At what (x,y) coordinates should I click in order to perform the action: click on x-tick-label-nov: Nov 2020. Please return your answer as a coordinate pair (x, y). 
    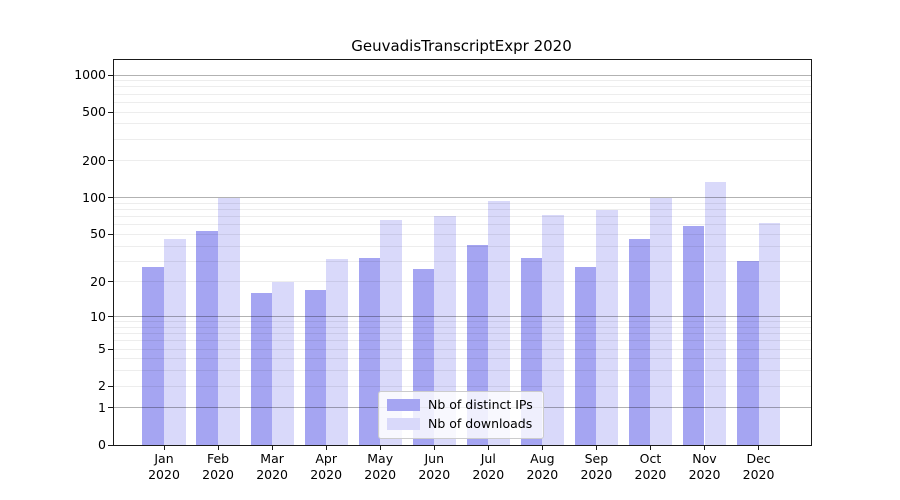
    Looking at the image, I should click on (705, 467).